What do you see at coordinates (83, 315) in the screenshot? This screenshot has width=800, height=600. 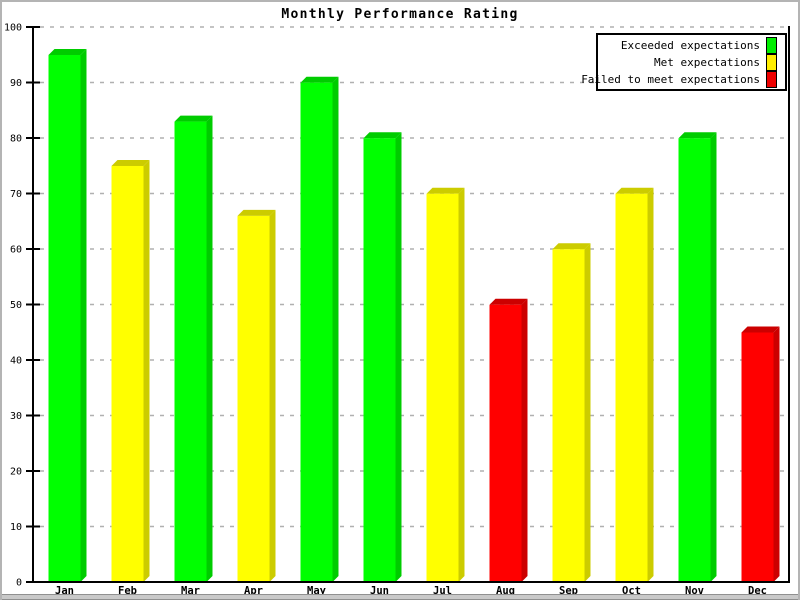 I see `bar-side-jan` at bounding box center [83, 315].